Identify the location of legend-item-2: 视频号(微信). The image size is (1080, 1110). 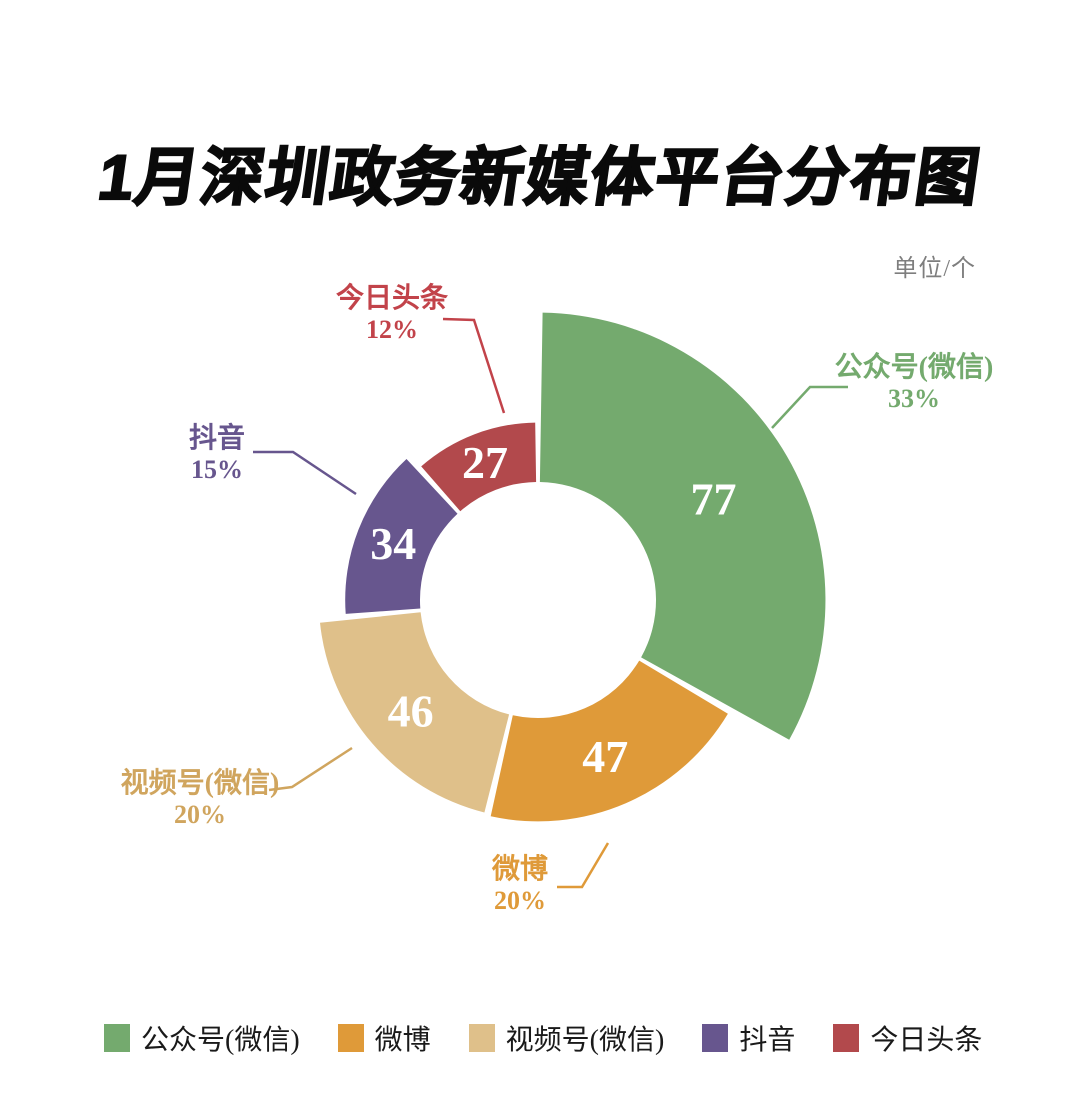
(566, 1038).